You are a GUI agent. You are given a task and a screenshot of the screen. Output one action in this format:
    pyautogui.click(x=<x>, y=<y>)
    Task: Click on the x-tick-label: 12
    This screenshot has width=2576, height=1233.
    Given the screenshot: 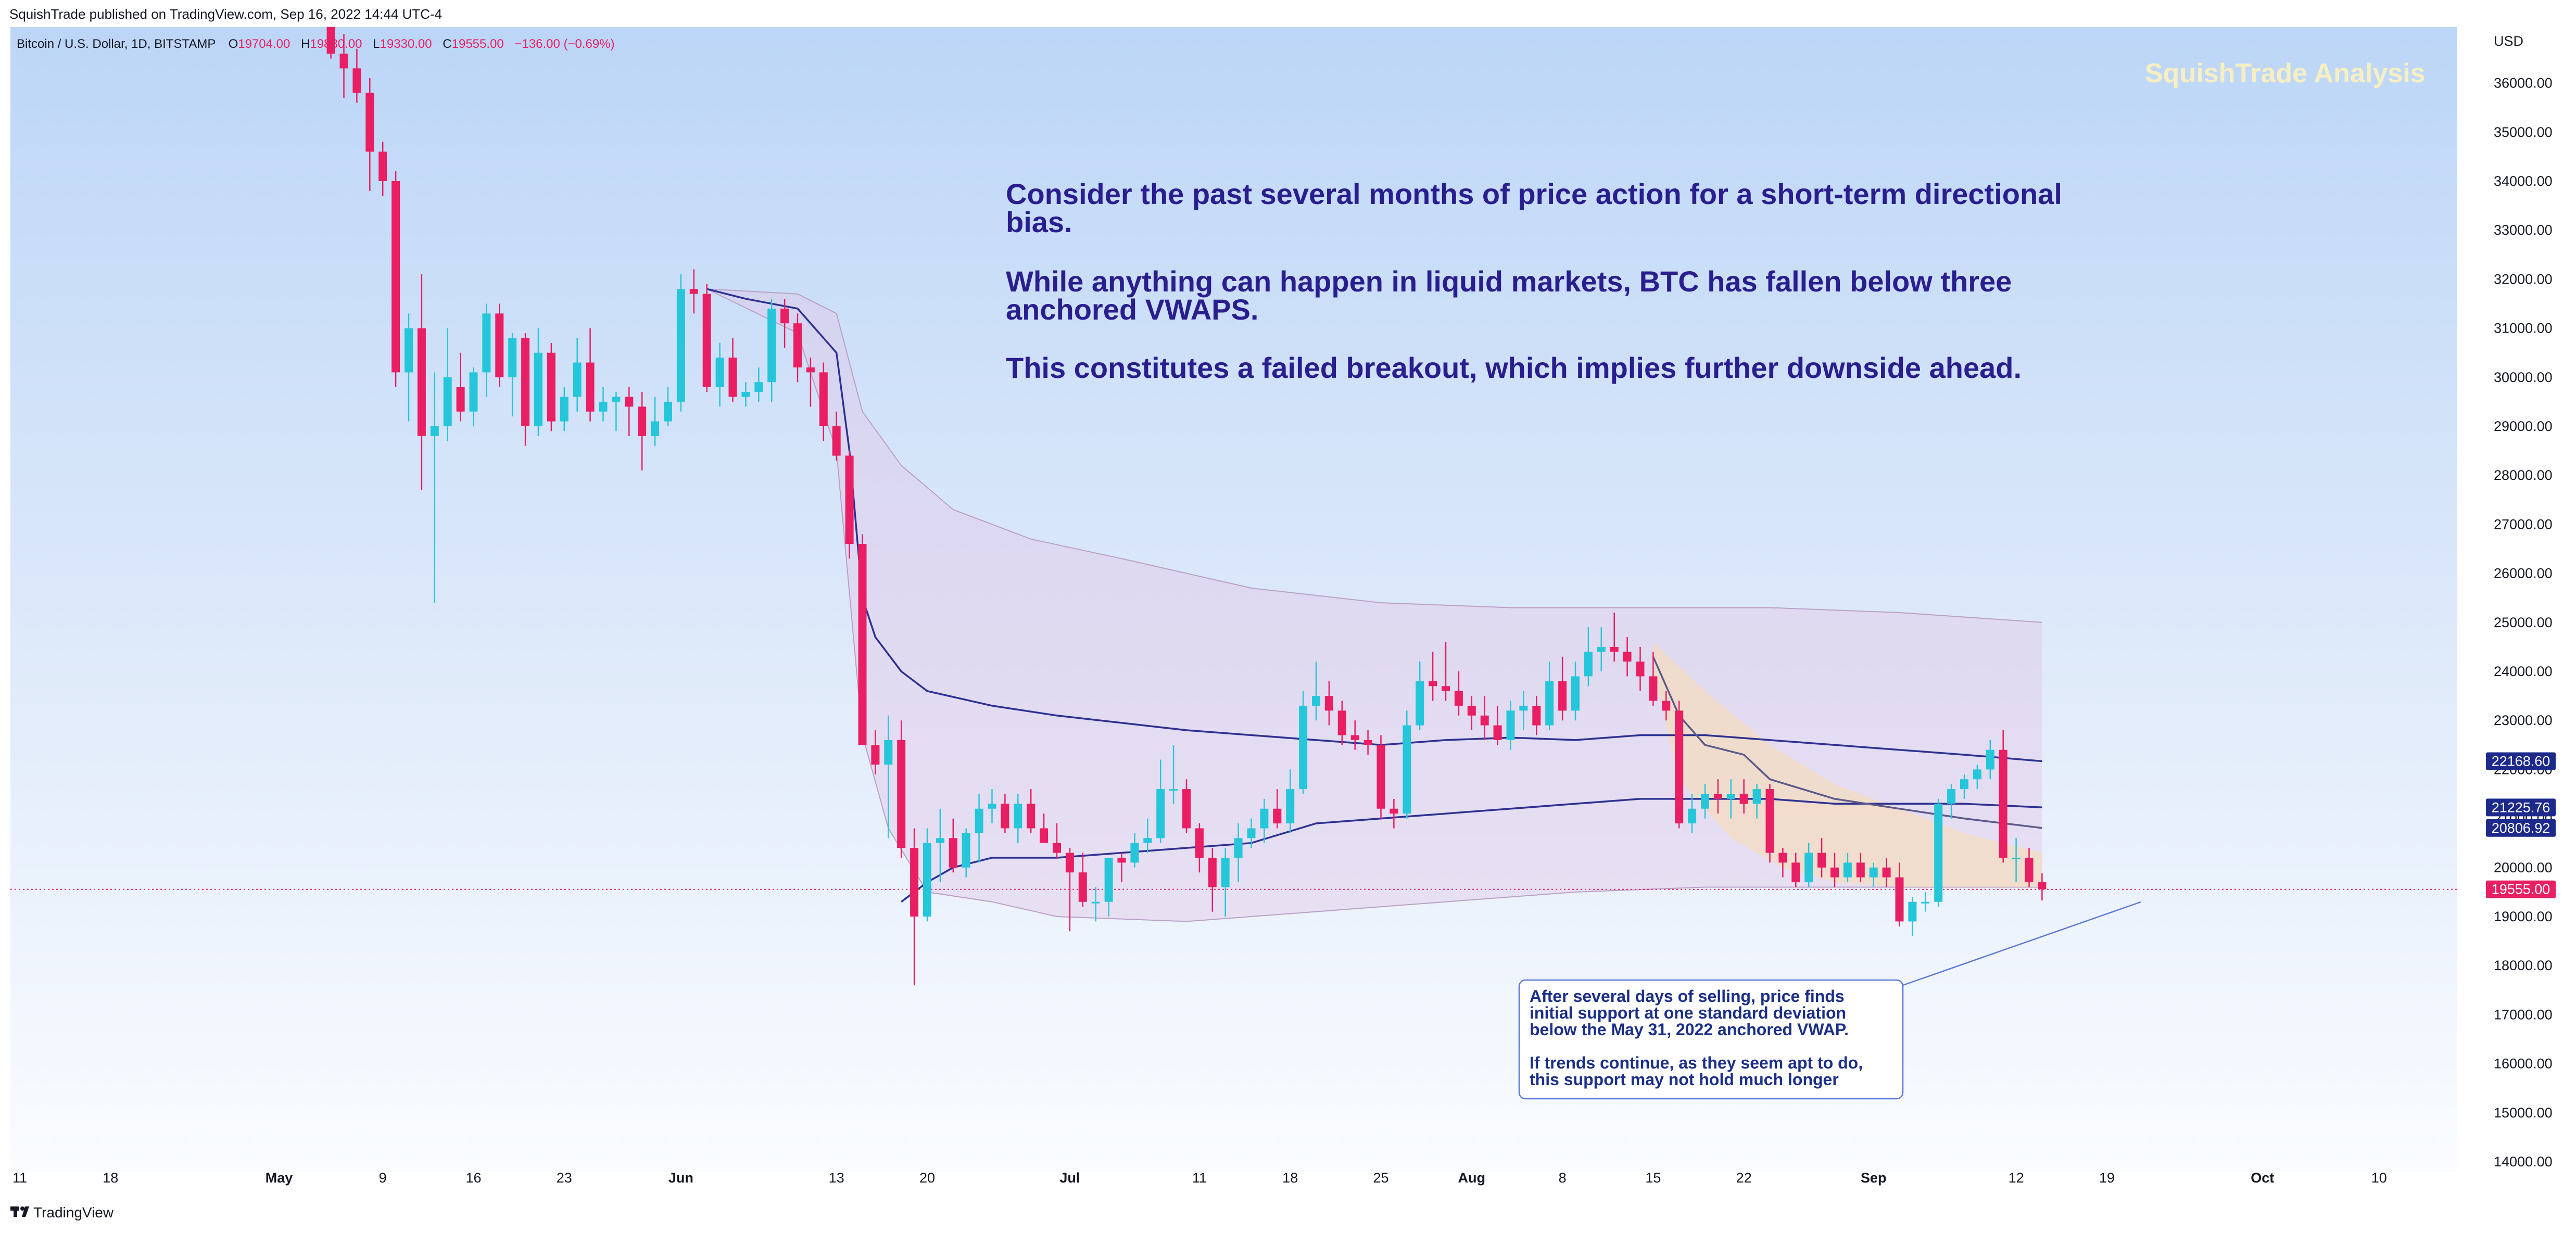 What is the action you would take?
    pyautogui.click(x=2016, y=1178)
    